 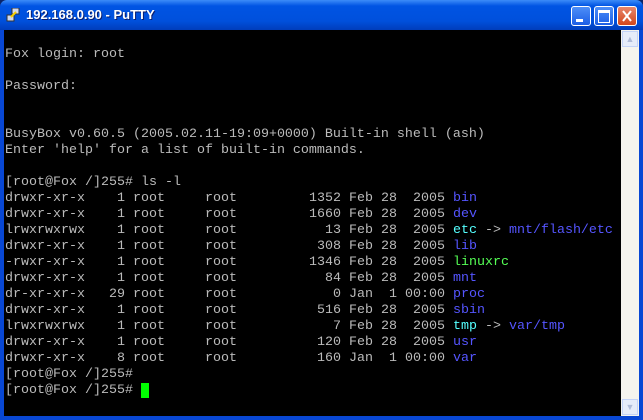 What do you see at coordinates (292, 278) in the screenshot?
I see `file-size: 84` at bounding box center [292, 278].